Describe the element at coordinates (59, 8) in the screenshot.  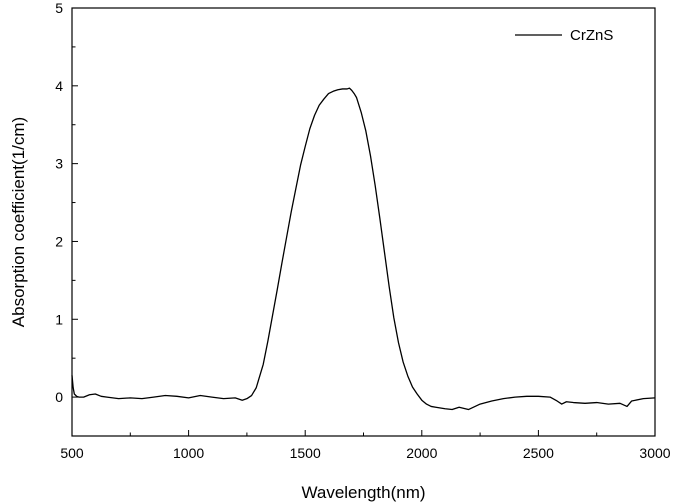
I see `y-tick-label-5: 5` at that location.